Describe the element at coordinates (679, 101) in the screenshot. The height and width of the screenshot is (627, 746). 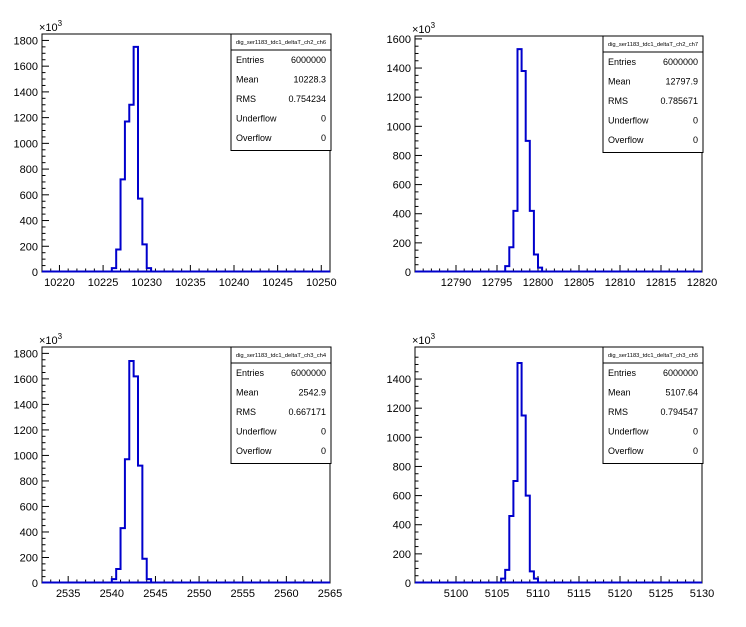
I see `stats-row-value: 0.785671` at that location.